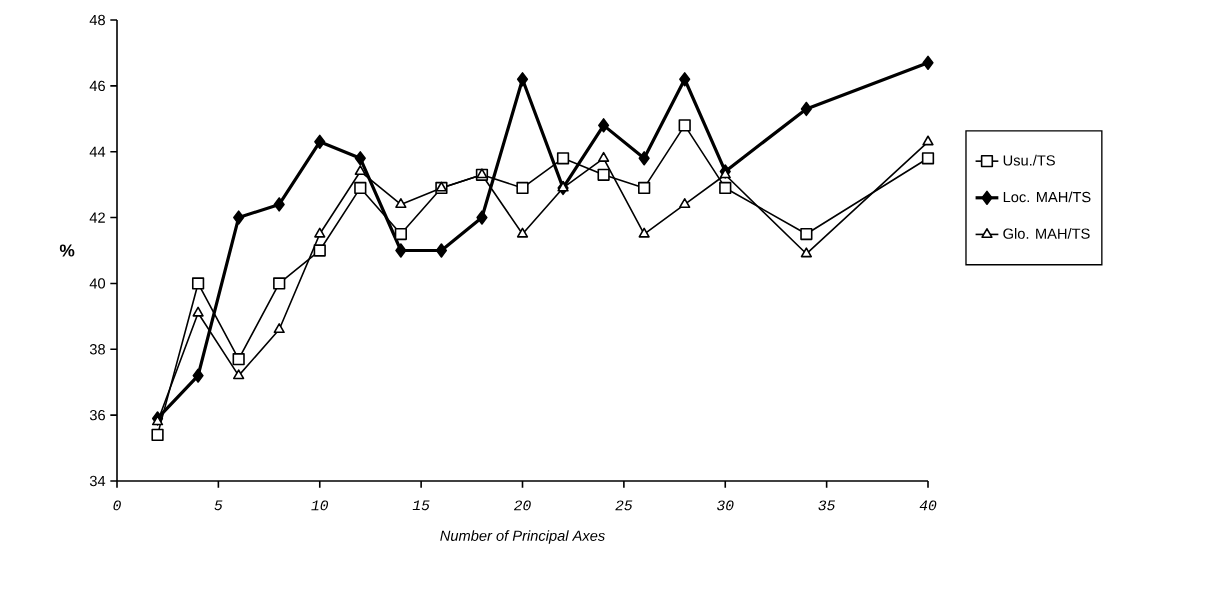  What do you see at coordinates (67, 250) in the screenshot?
I see `y-axis-title: %` at bounding box center [67, 250].